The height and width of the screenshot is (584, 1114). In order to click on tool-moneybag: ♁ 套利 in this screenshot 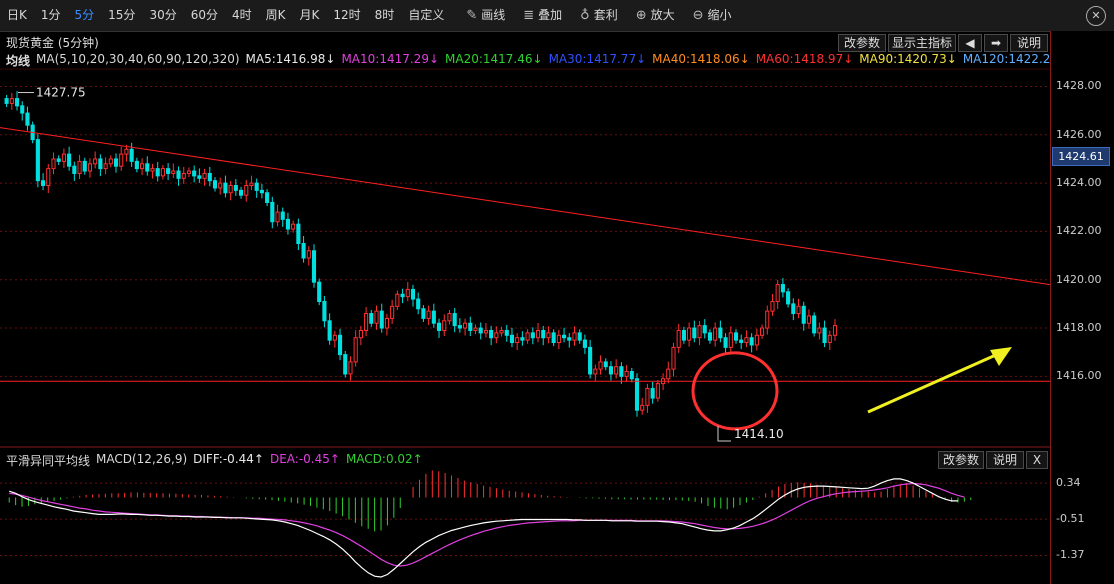, I will do `click(599, 15)`.